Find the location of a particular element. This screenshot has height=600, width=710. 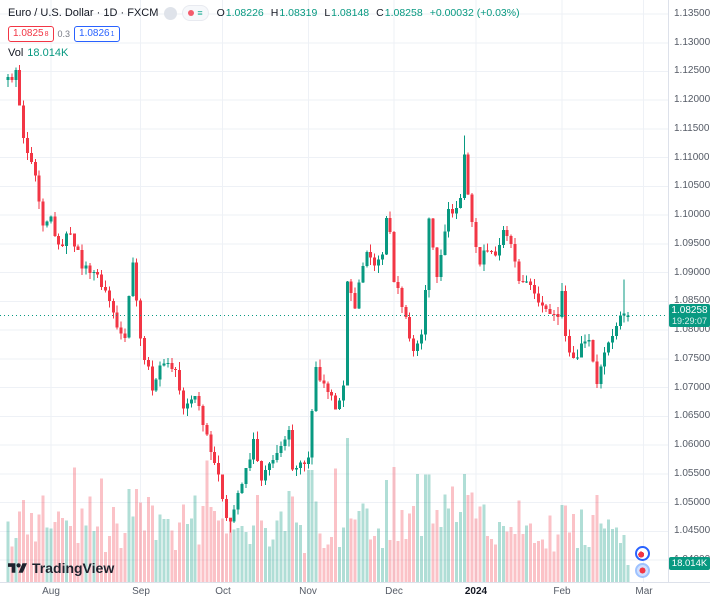

spread-value: 0.3 is located at coordinates (64, 33).